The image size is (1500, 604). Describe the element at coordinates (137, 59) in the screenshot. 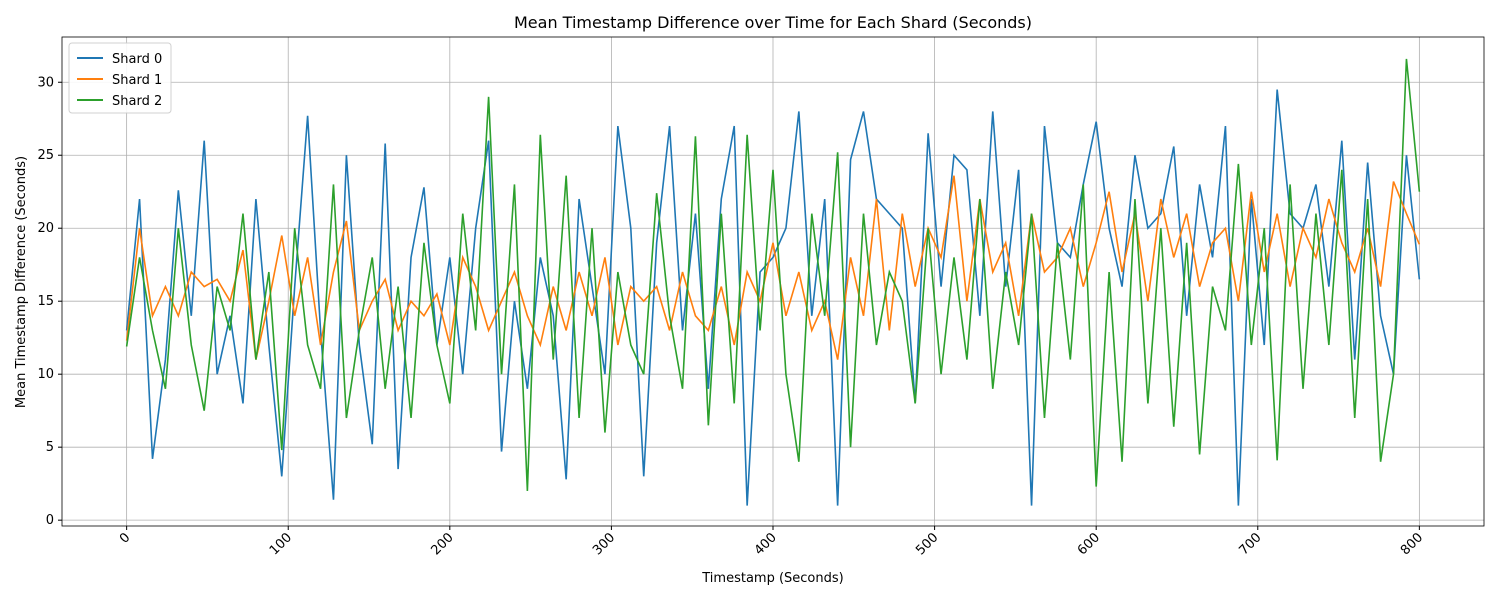

I see `legend-label: Shard 0` at that location.